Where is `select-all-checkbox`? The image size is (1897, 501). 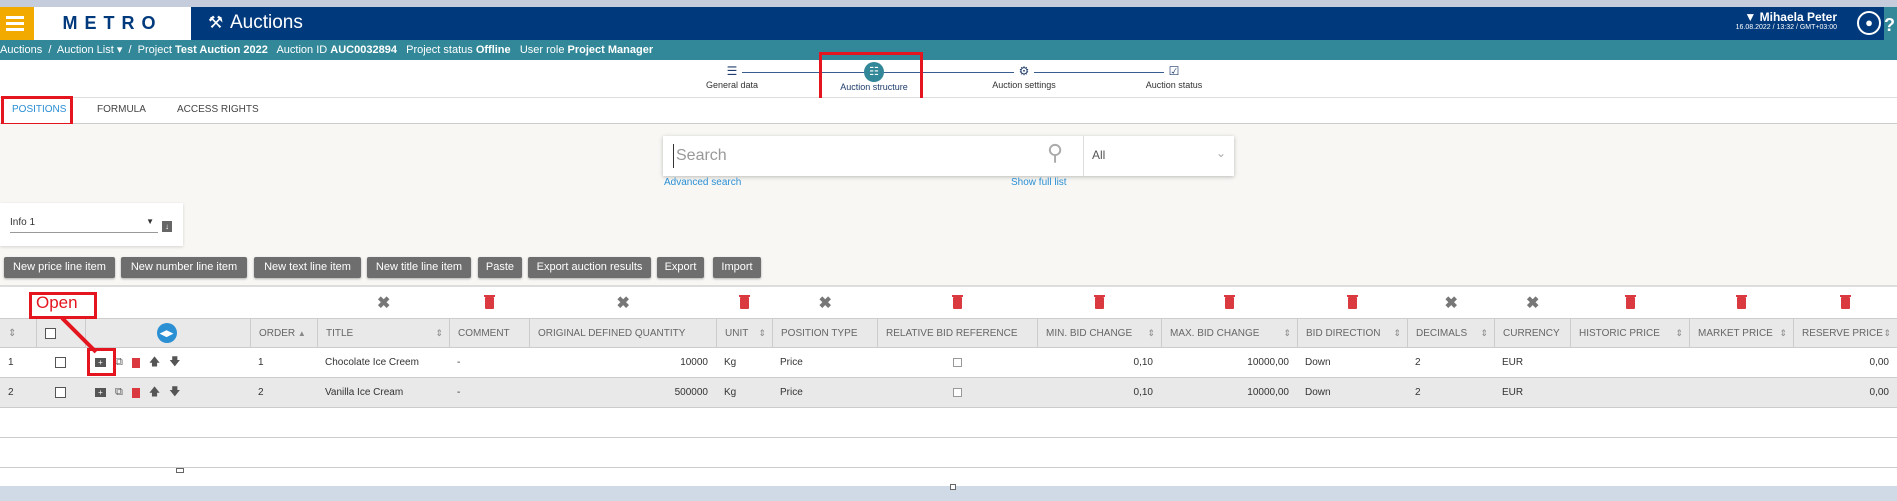
select-all-checkbox is located at coordinates (50, 333).